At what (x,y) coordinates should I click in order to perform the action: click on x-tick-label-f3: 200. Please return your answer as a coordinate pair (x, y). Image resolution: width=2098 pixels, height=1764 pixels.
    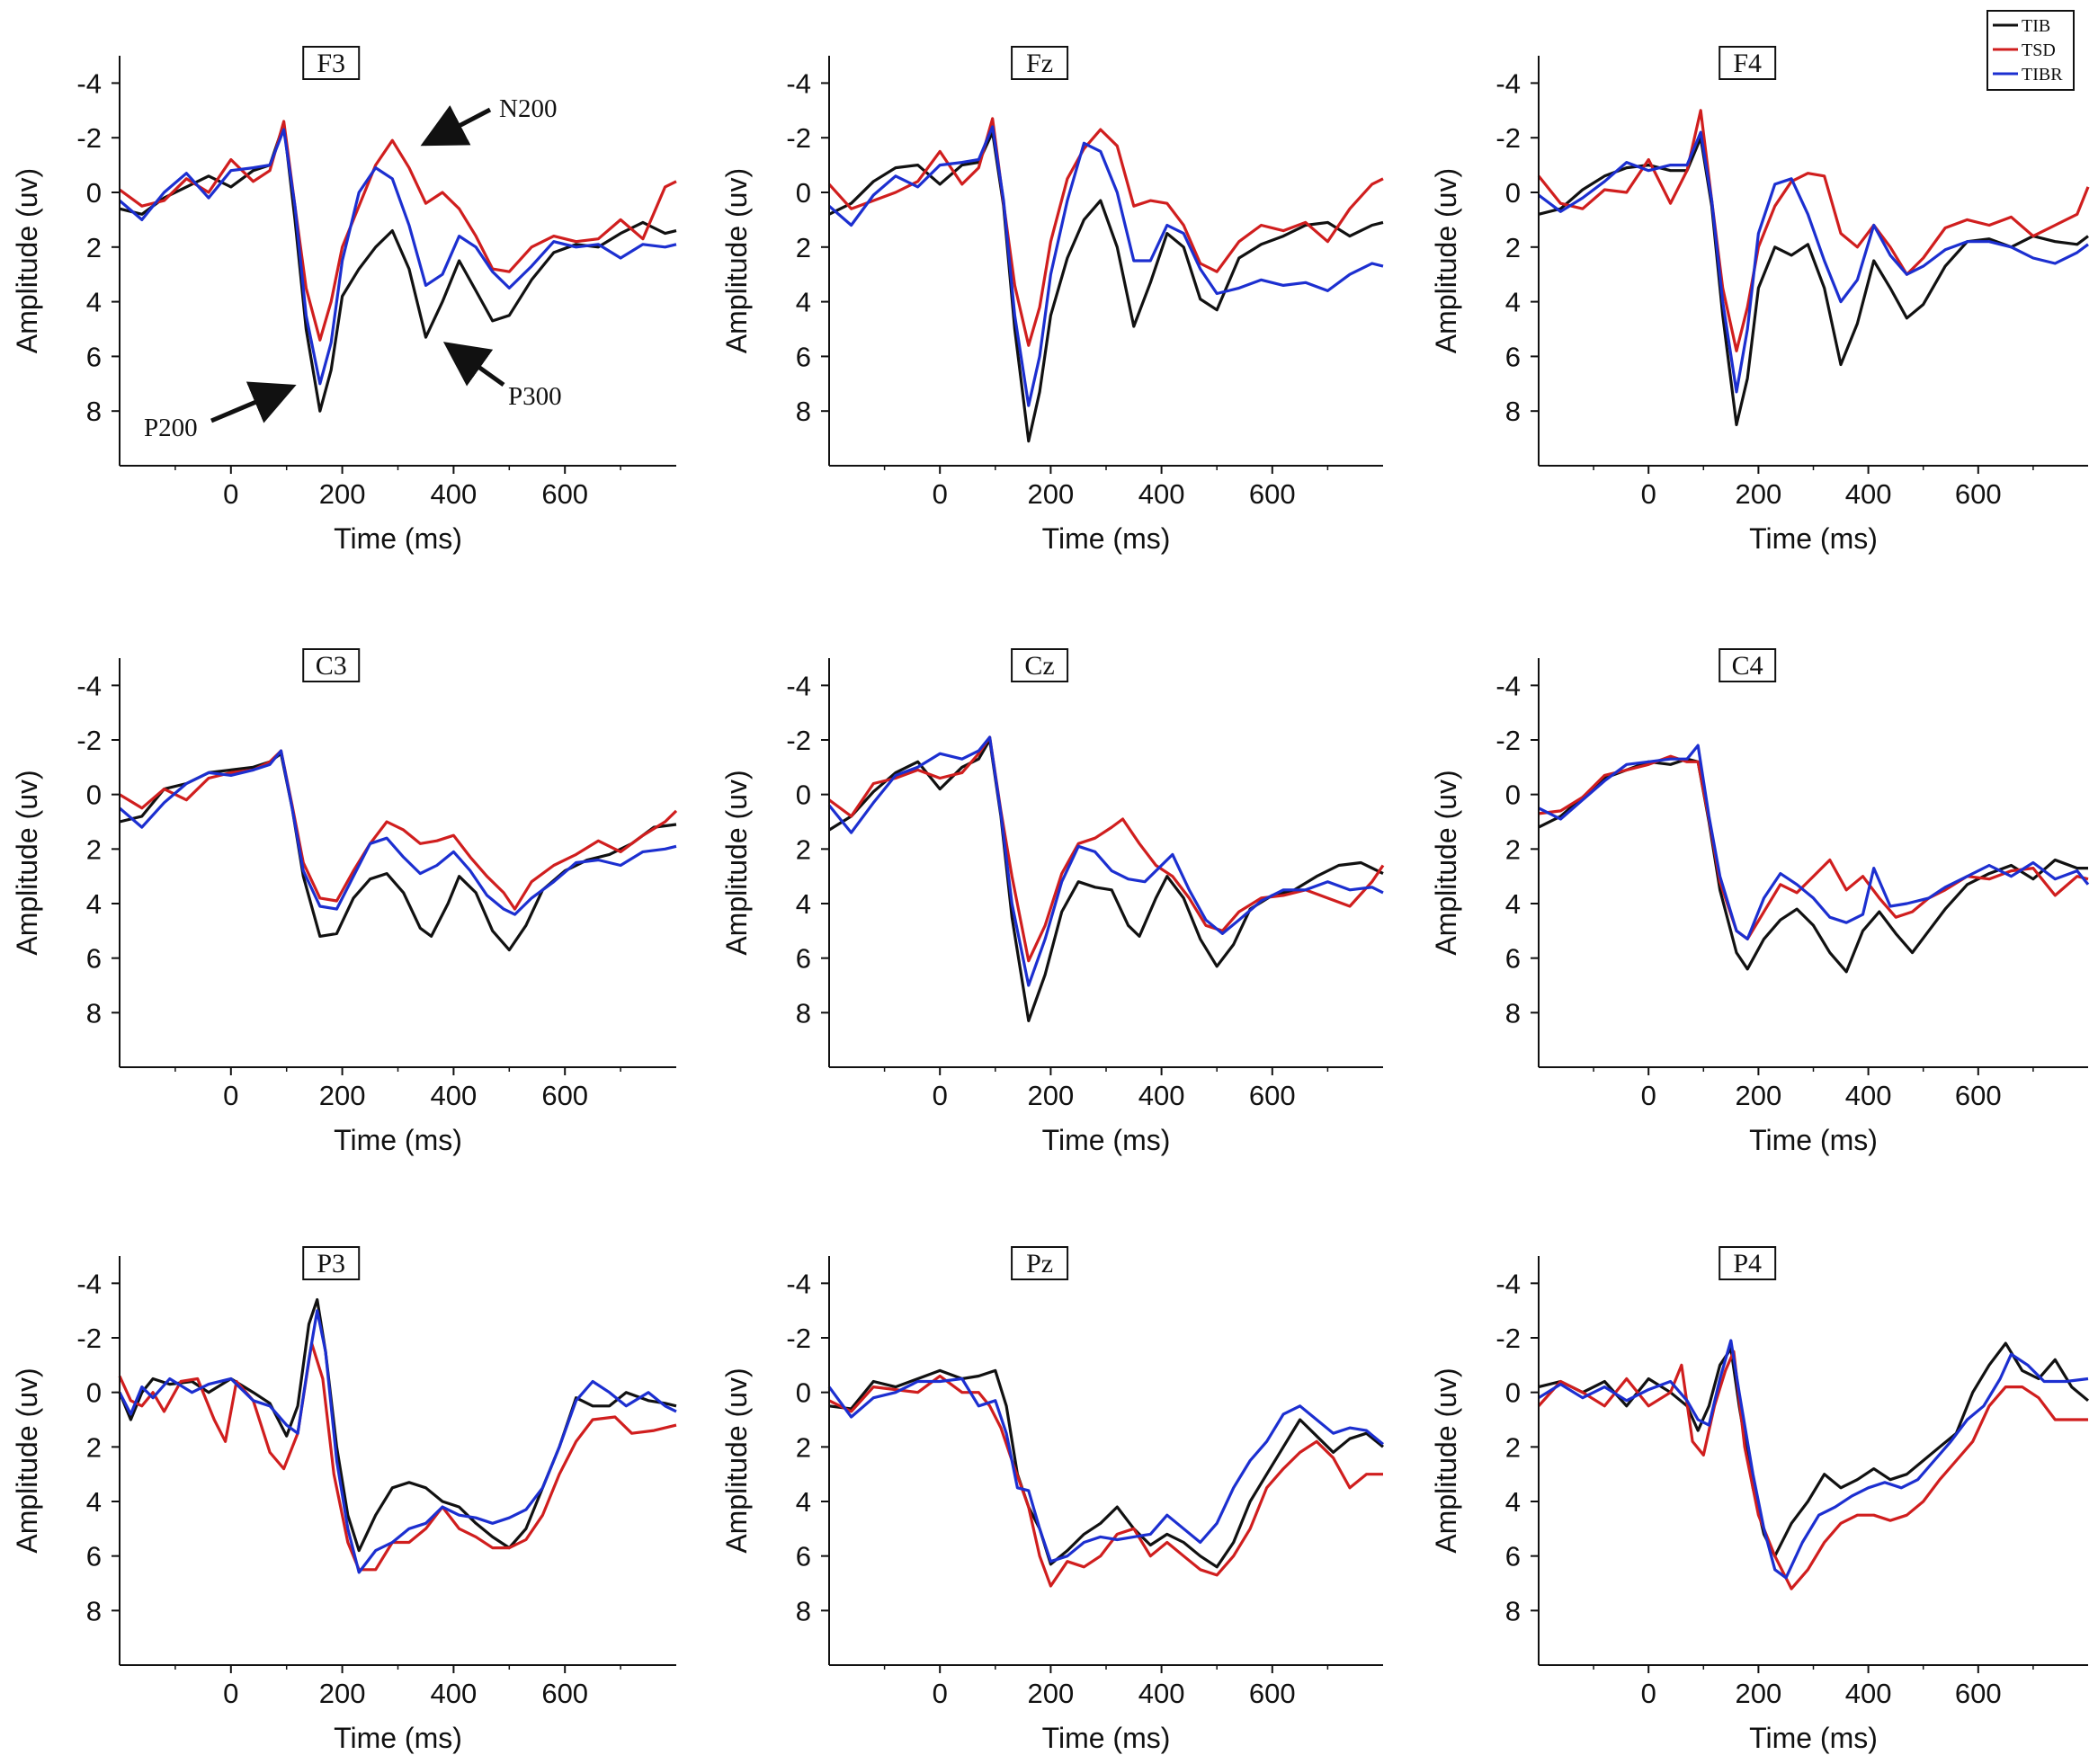
    Looking at the image, I should click on (342, 494).